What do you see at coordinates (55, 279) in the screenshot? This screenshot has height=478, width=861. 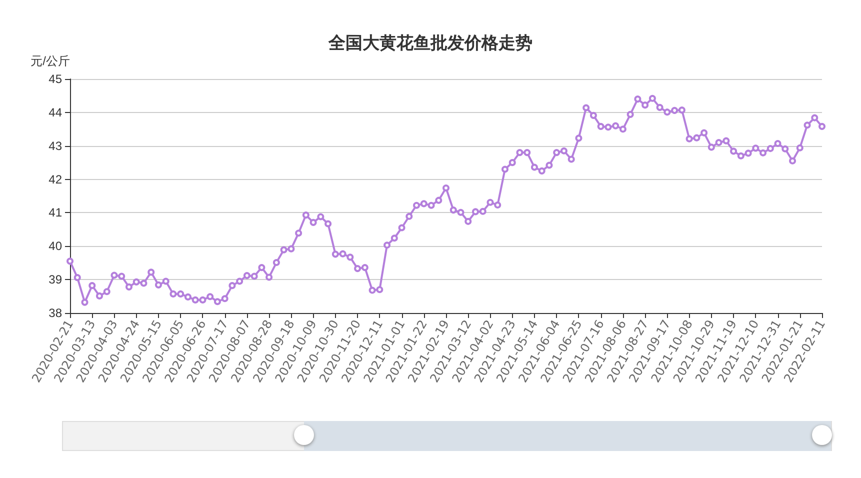 I see `y-tick-label: 39` at bounding box center [55, 279].